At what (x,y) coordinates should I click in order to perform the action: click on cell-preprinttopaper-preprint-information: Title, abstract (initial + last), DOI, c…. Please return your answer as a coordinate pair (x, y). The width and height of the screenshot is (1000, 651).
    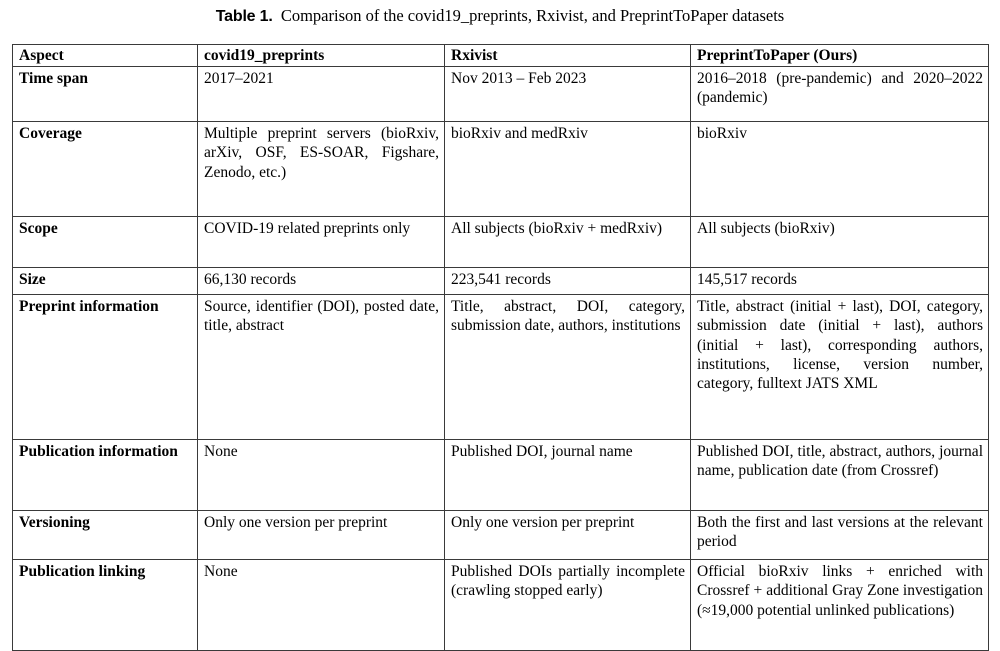
    Looking at the image, I should click on (839, 367).